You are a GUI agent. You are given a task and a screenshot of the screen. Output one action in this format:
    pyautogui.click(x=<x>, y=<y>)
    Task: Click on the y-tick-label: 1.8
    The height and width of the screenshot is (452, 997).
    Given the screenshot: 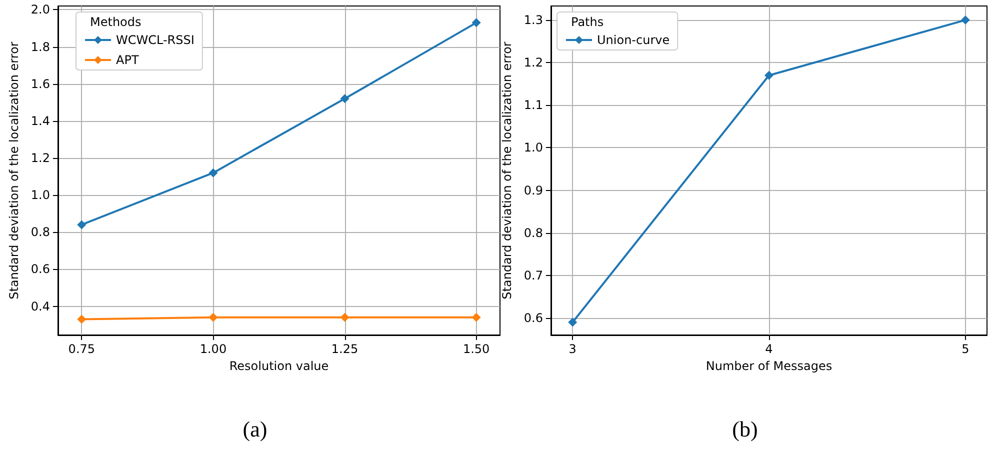 What is the action you would take?
    pyautogui.click(x=40, y=47)
    